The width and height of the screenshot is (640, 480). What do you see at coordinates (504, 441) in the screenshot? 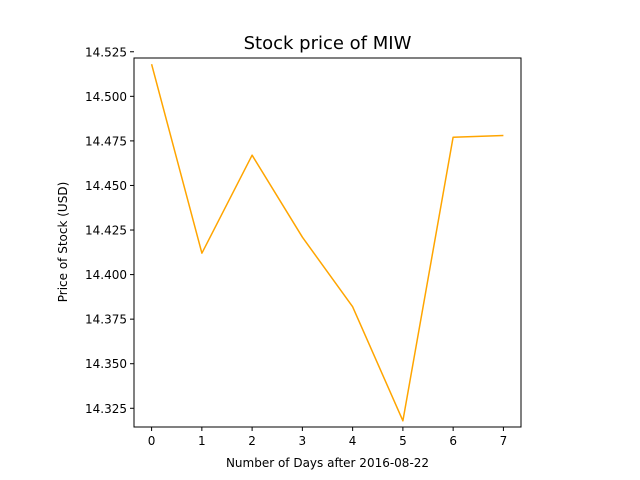
I see `x-tick-label: 7` at bounding box center [504, 441].